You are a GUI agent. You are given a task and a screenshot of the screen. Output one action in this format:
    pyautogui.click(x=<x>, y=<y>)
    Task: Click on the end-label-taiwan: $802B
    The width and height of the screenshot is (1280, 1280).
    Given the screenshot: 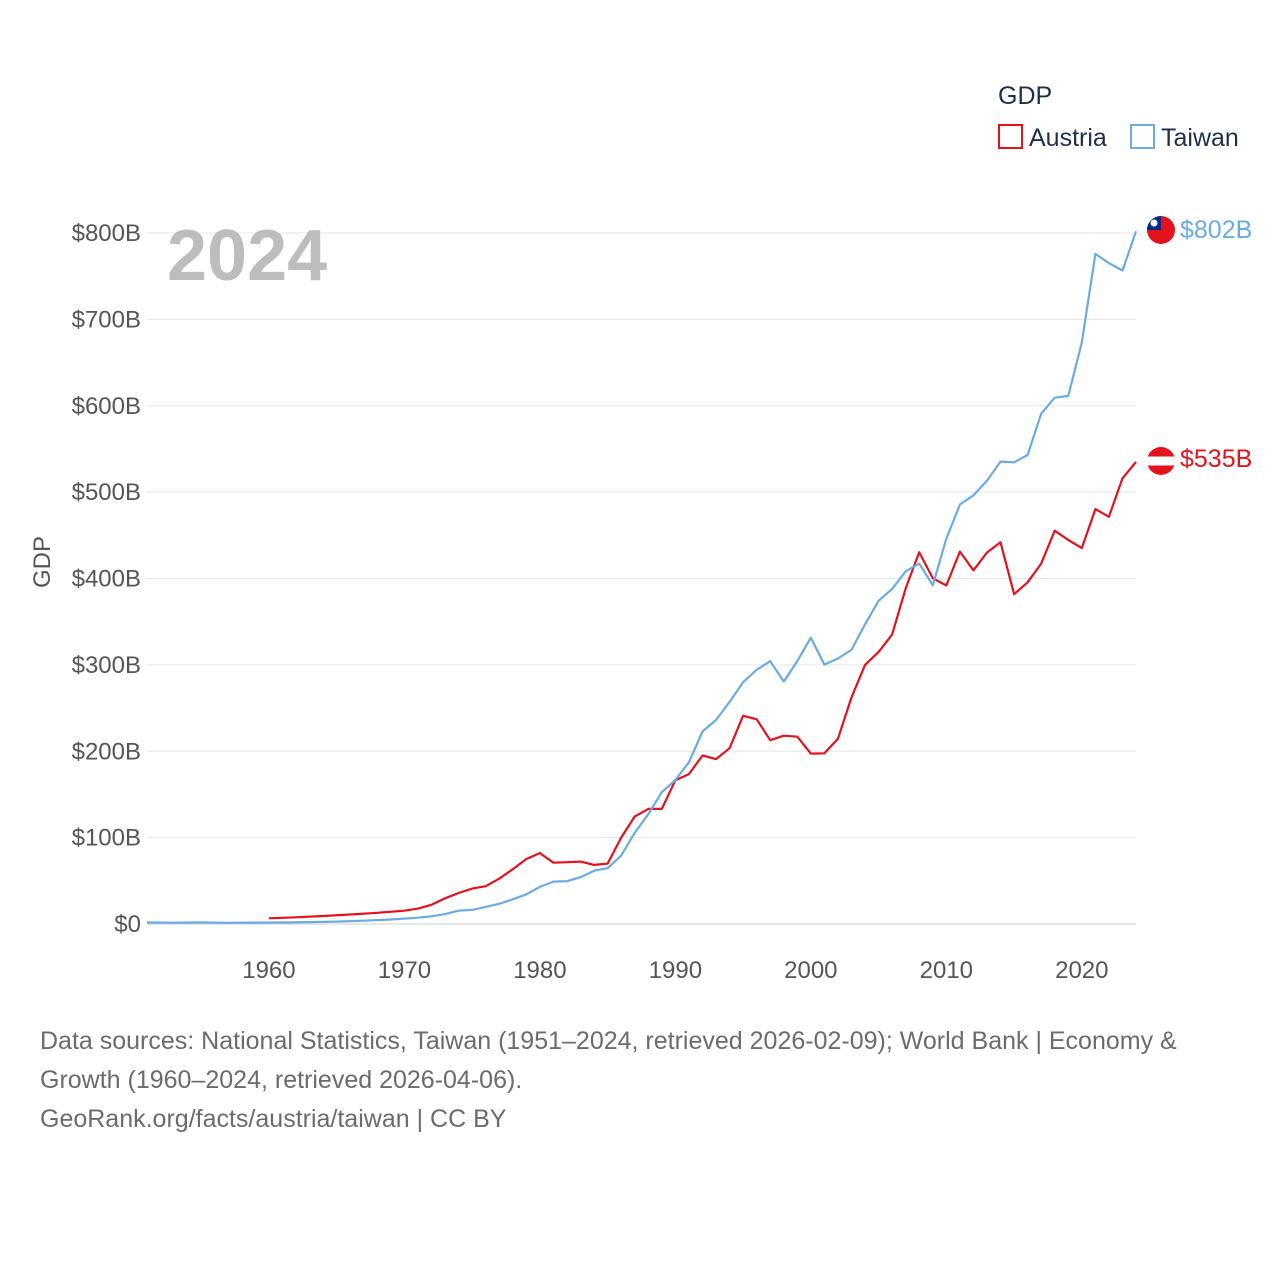 What is the action you would take?
    pyautogui.click(x=1216, y=230)
    